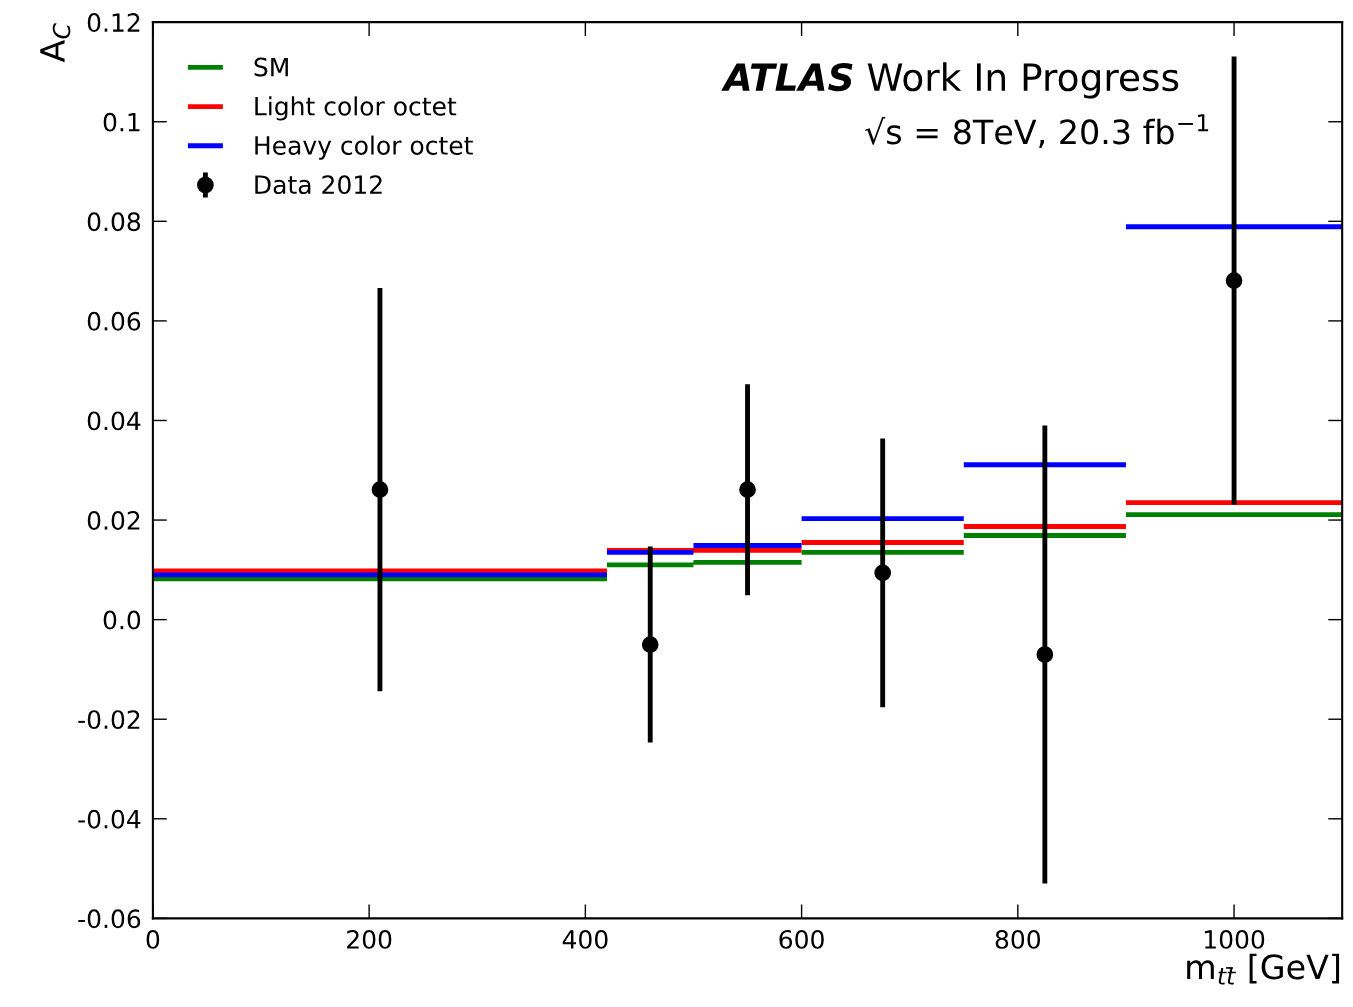 The image size is (1353, 1007). What do you see at coordinates (114, 222) in the screenshot?
I see `y-tick-label: 0.08` at bounding box center [114, 222].